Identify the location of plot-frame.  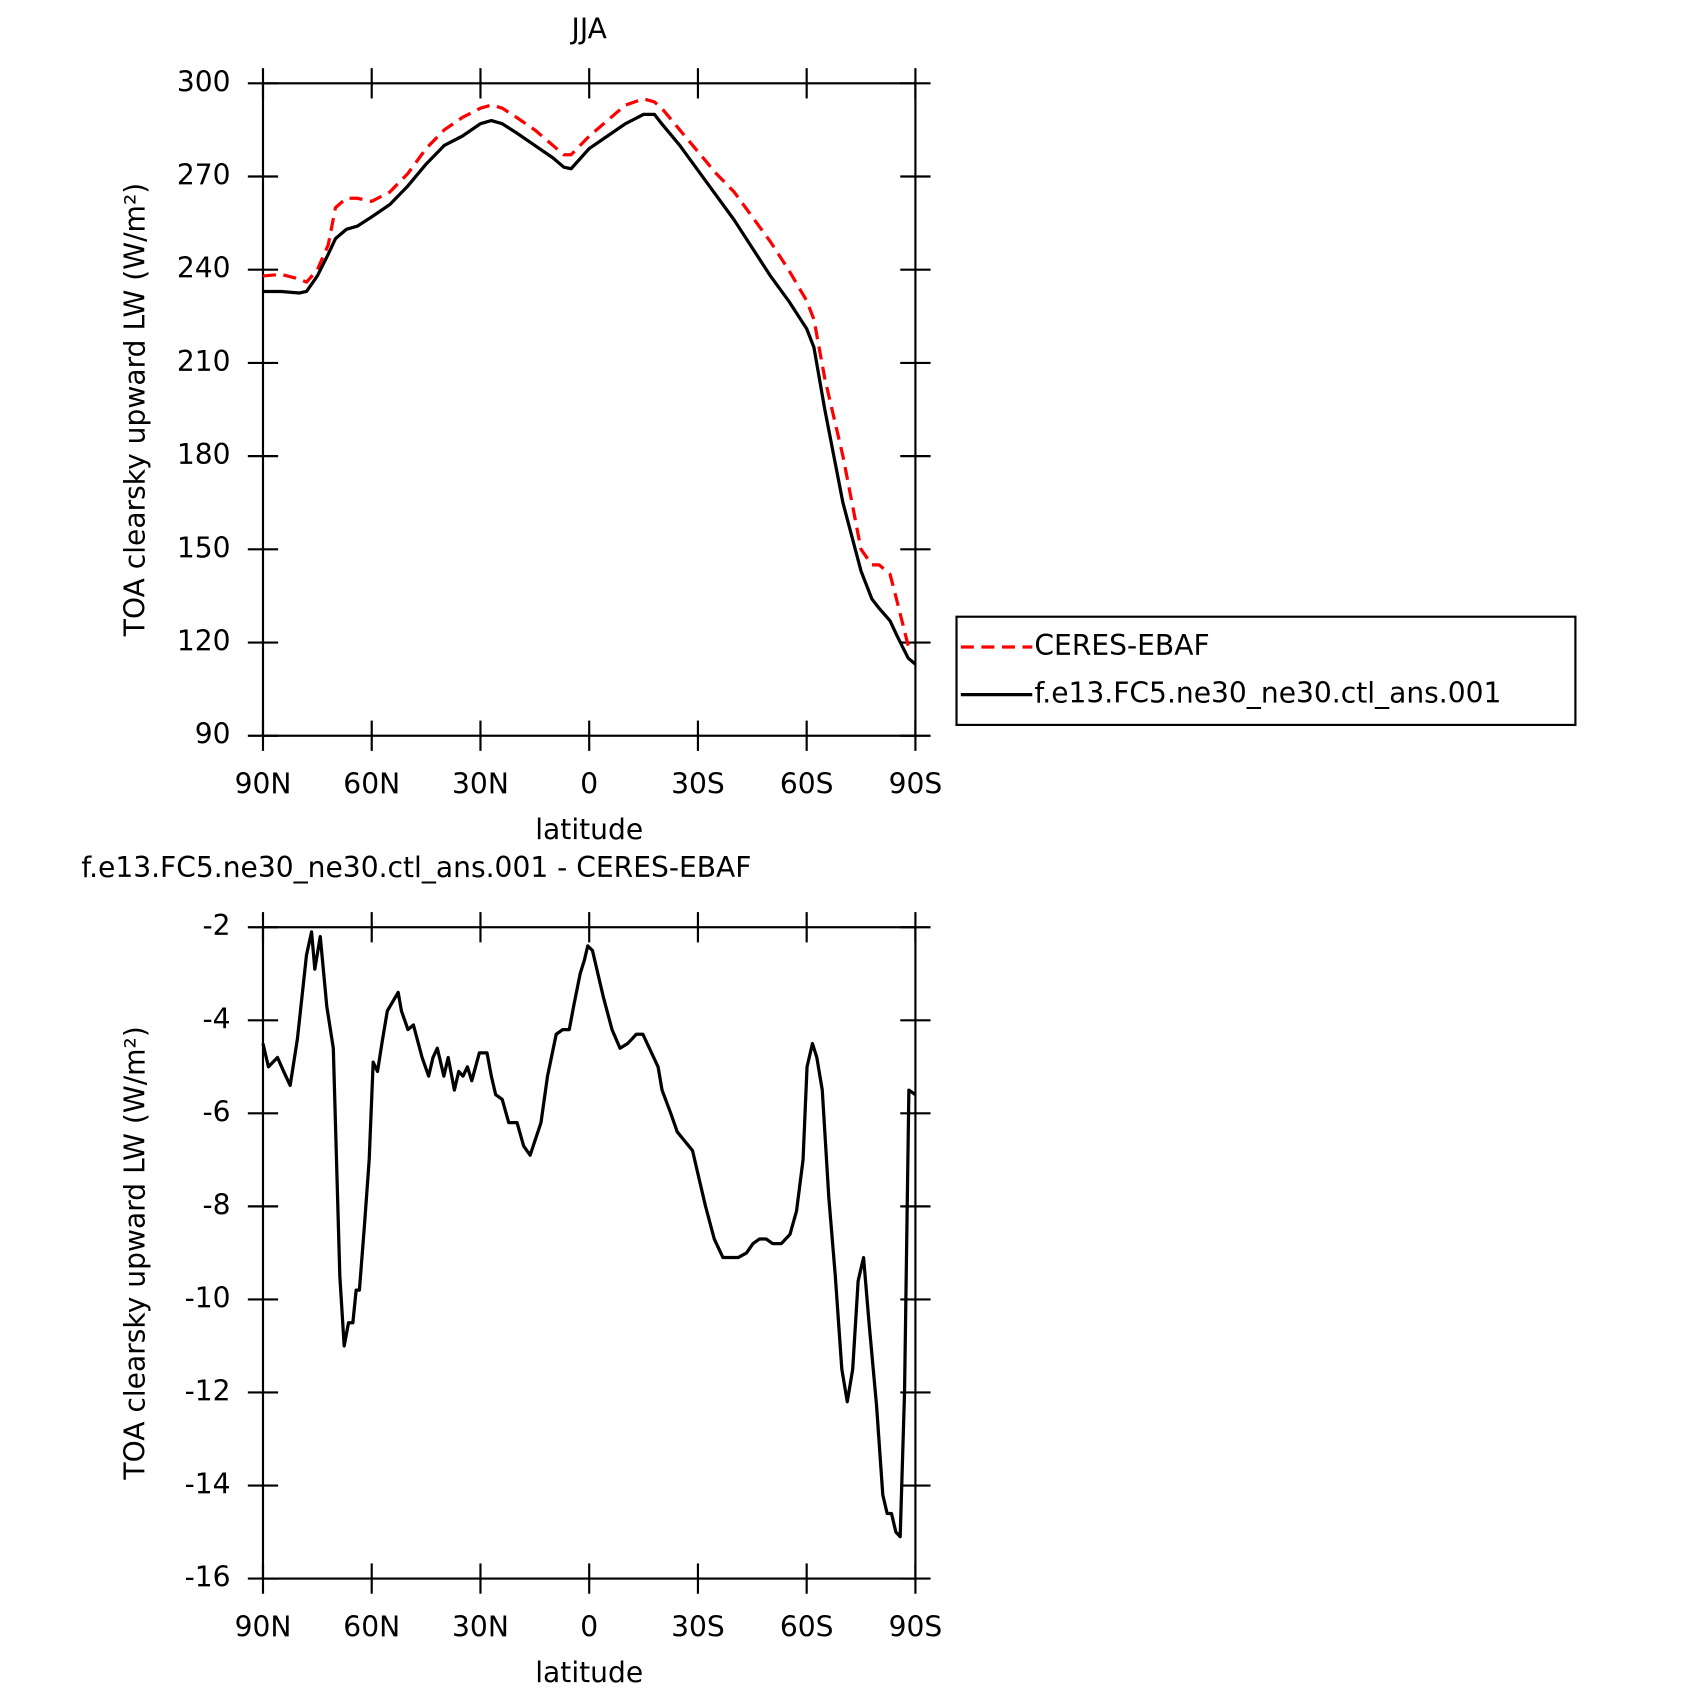
(589, 409).